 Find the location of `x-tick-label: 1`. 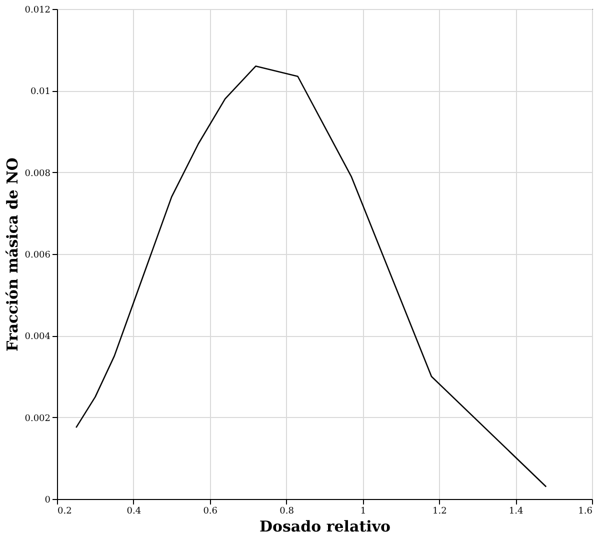

x-tick-label: 1 is located at coordinates (363, 511).